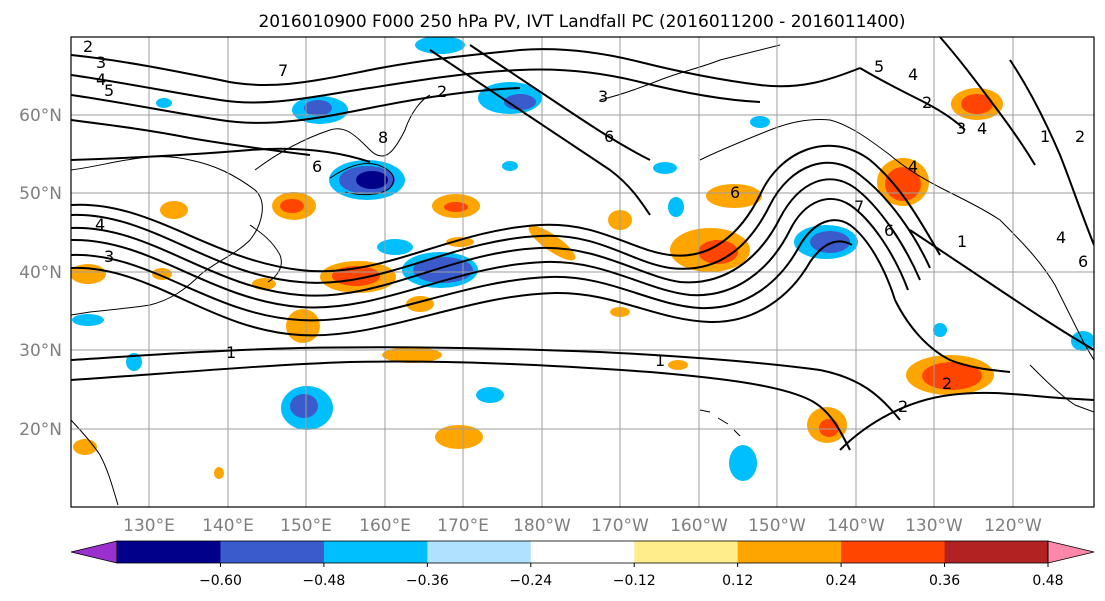 This screenshot has height=601, width=1105. Describe the element at coordinates (395, 247) in the screenshot. I see `neg-anomaly-jet-small` at that location.